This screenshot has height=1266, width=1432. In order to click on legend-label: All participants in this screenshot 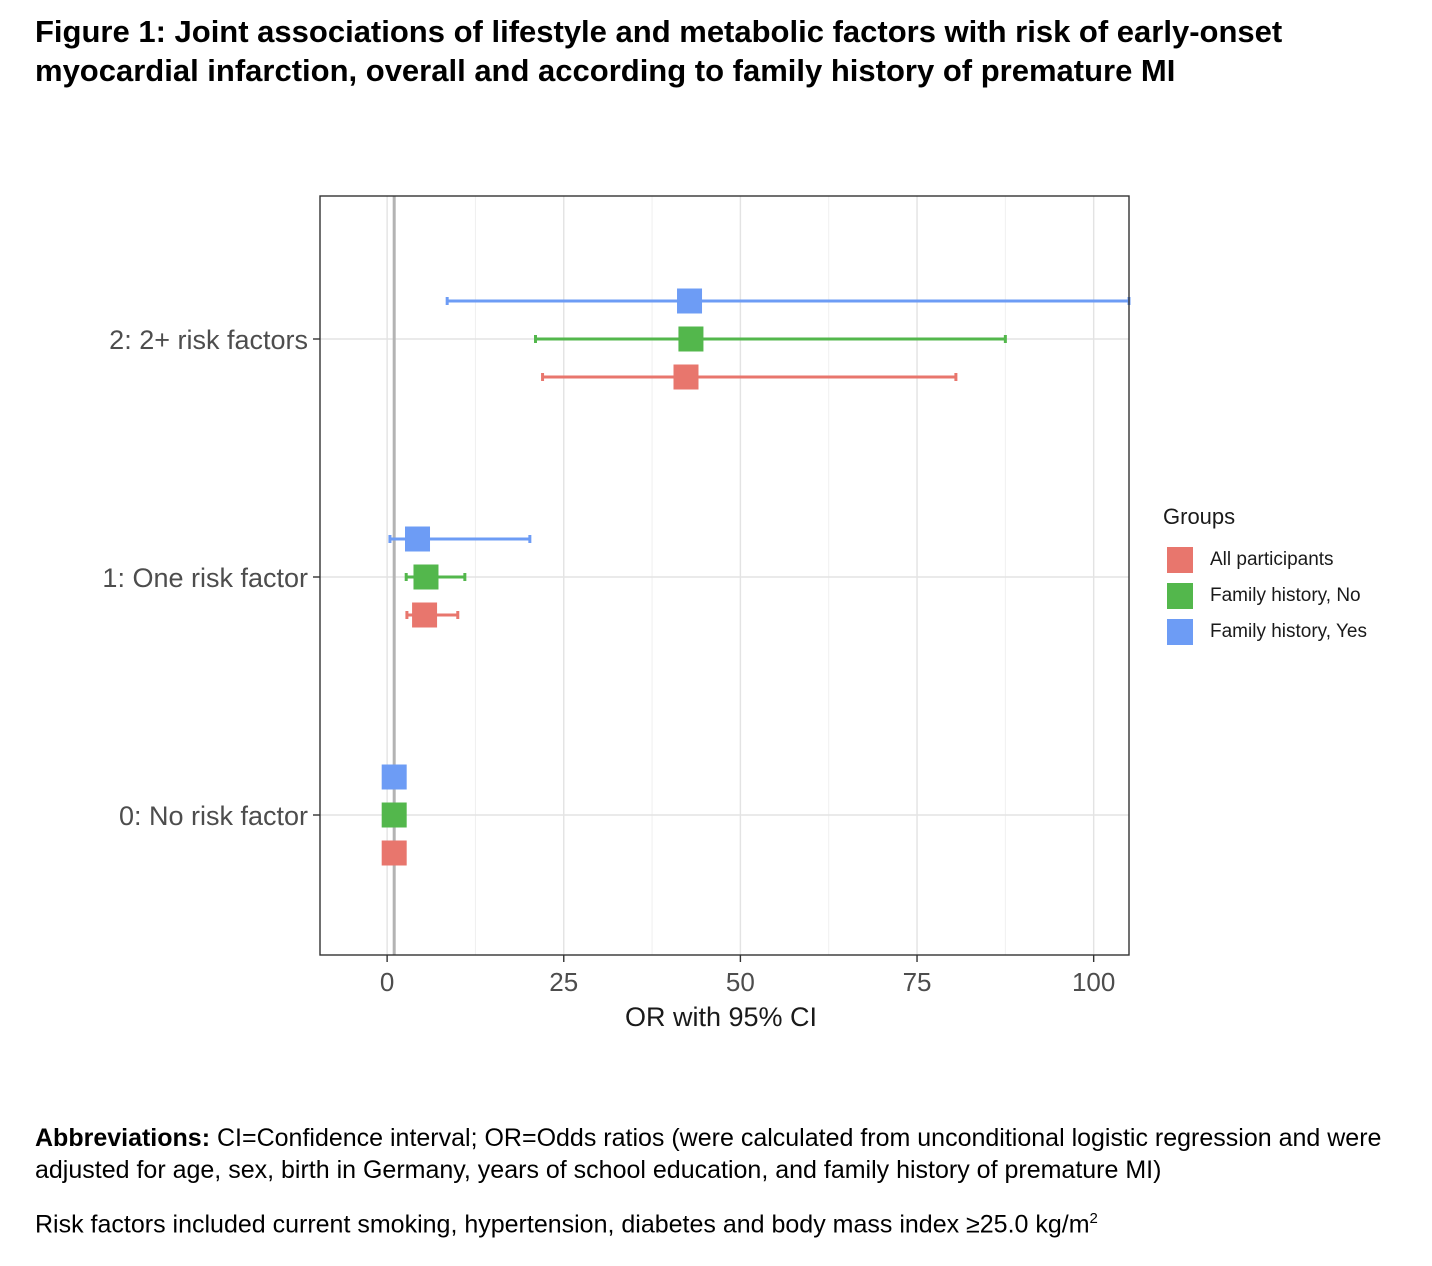, I will do `click(1272, 559)`.